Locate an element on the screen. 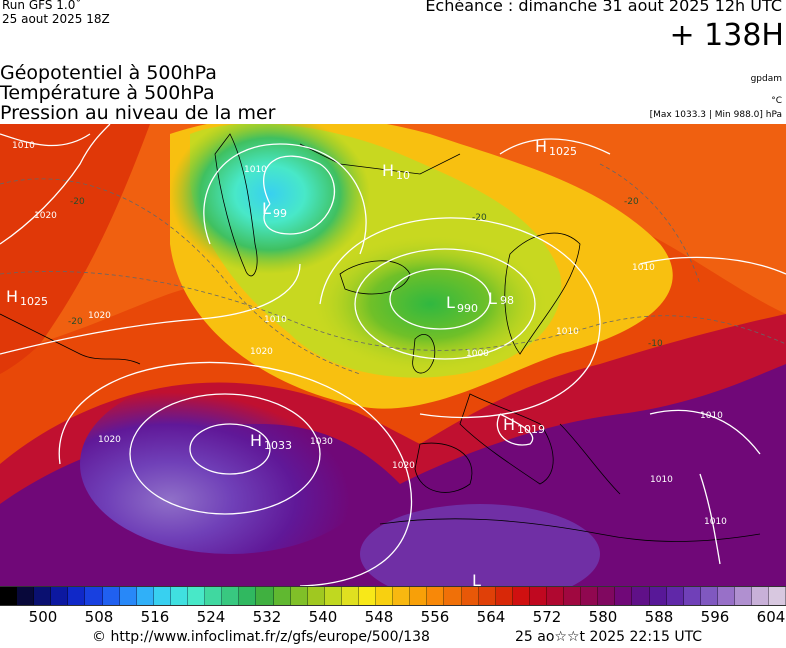  lead-time: + 138H is located at coordinates (727, 35).